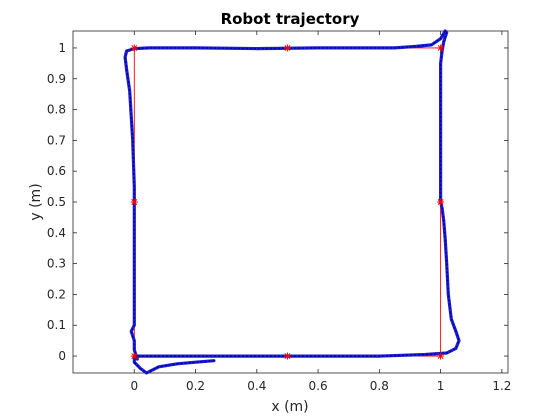 The width and height of the screenshot is (560, 420). Describe the element at coordinates (289, 407) in the screenshot. I see `x-axis-label: x (m)` at that location.